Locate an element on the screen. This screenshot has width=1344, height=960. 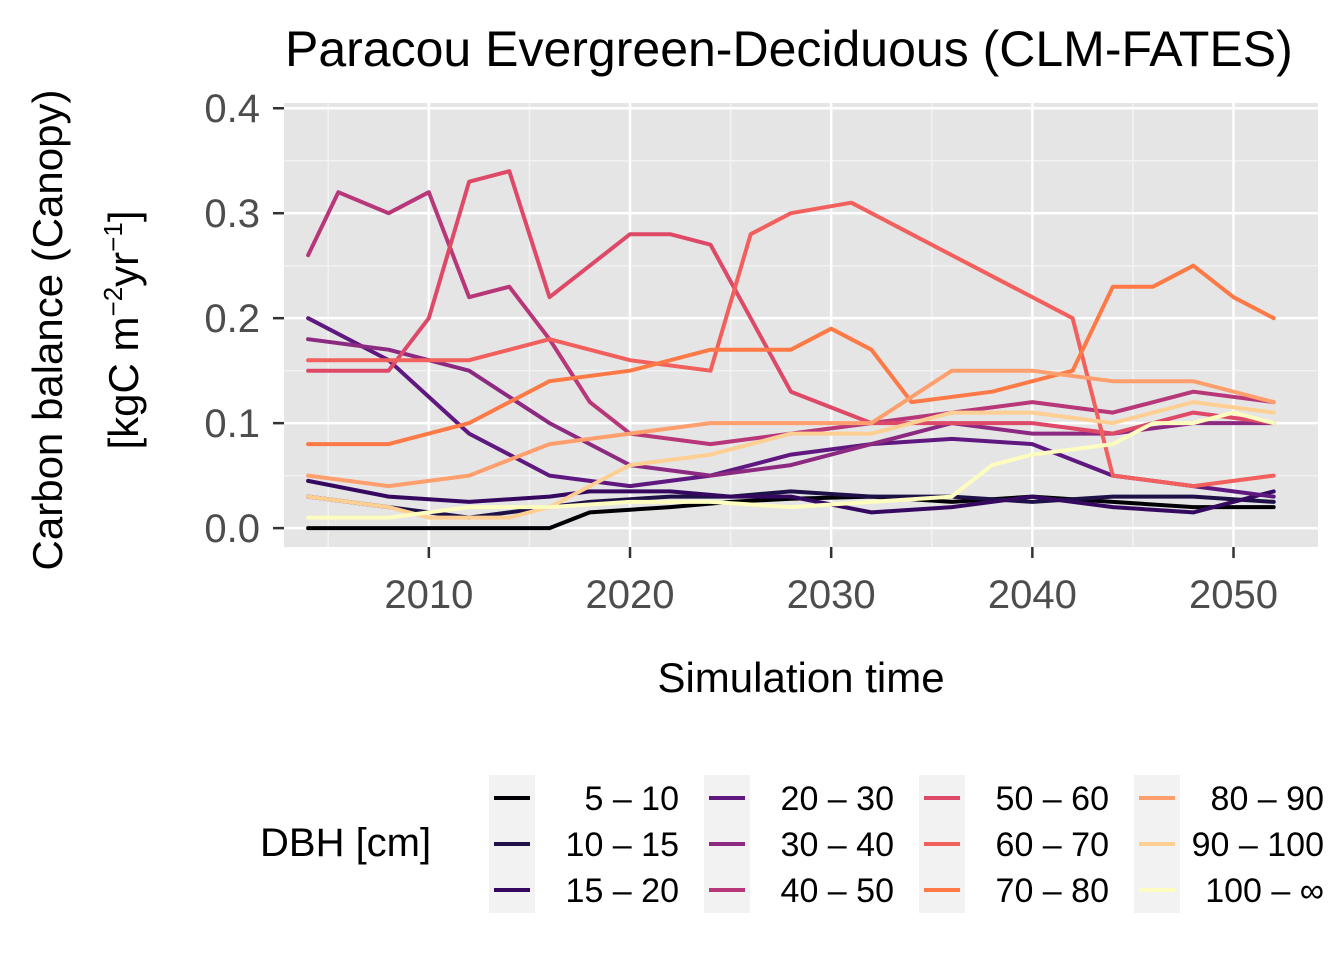
y-tick-label: 0.2 is located at coordinates (232, 319).